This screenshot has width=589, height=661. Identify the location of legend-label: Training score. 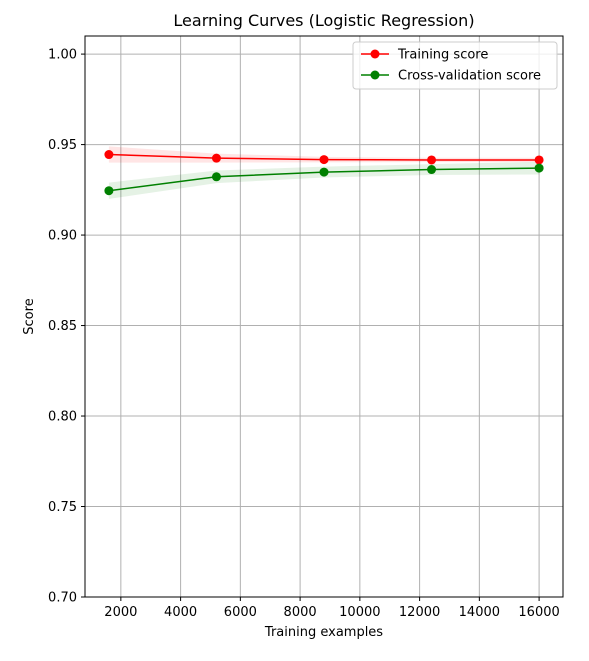
(442, 55).